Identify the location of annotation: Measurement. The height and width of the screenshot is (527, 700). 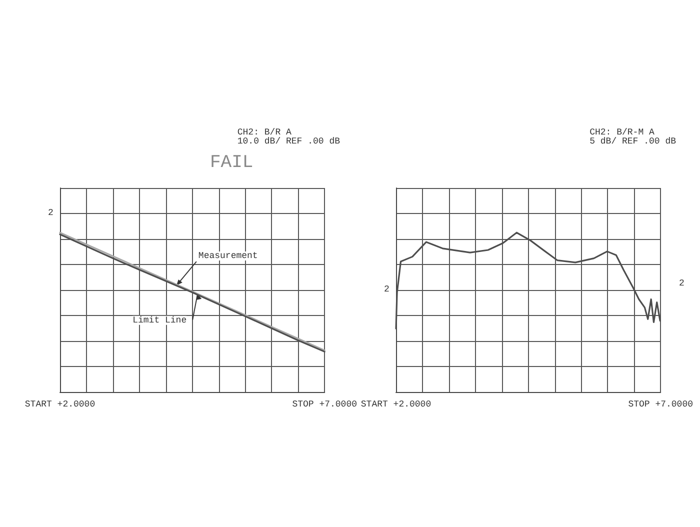
(228, 256).